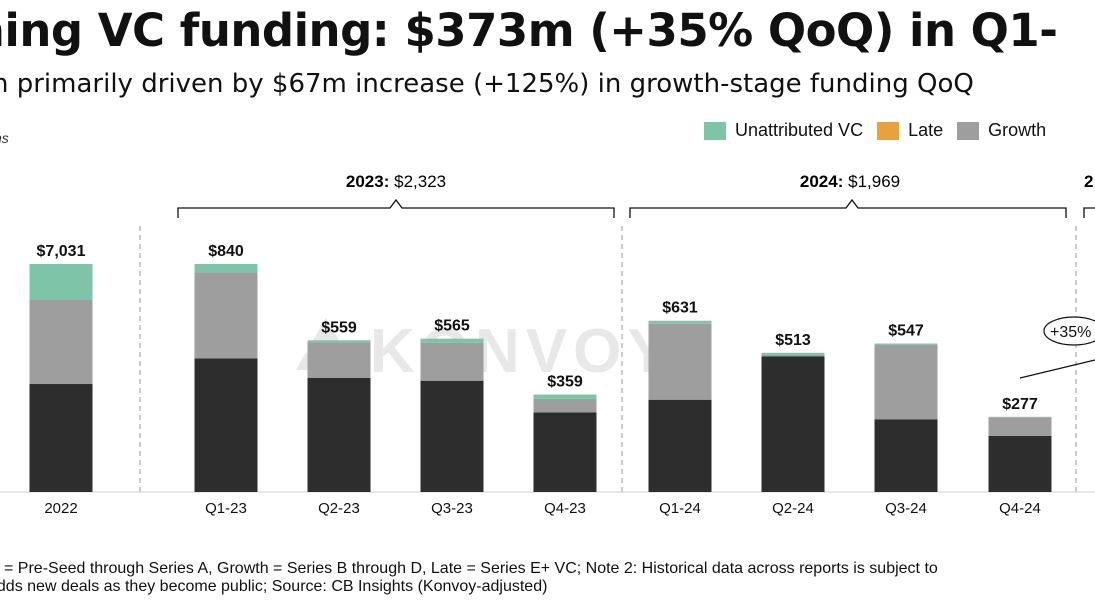 The height and width of the screenshot is (600, 1095). I want to click on watermark-text: KONVOY, so click(522, 351).